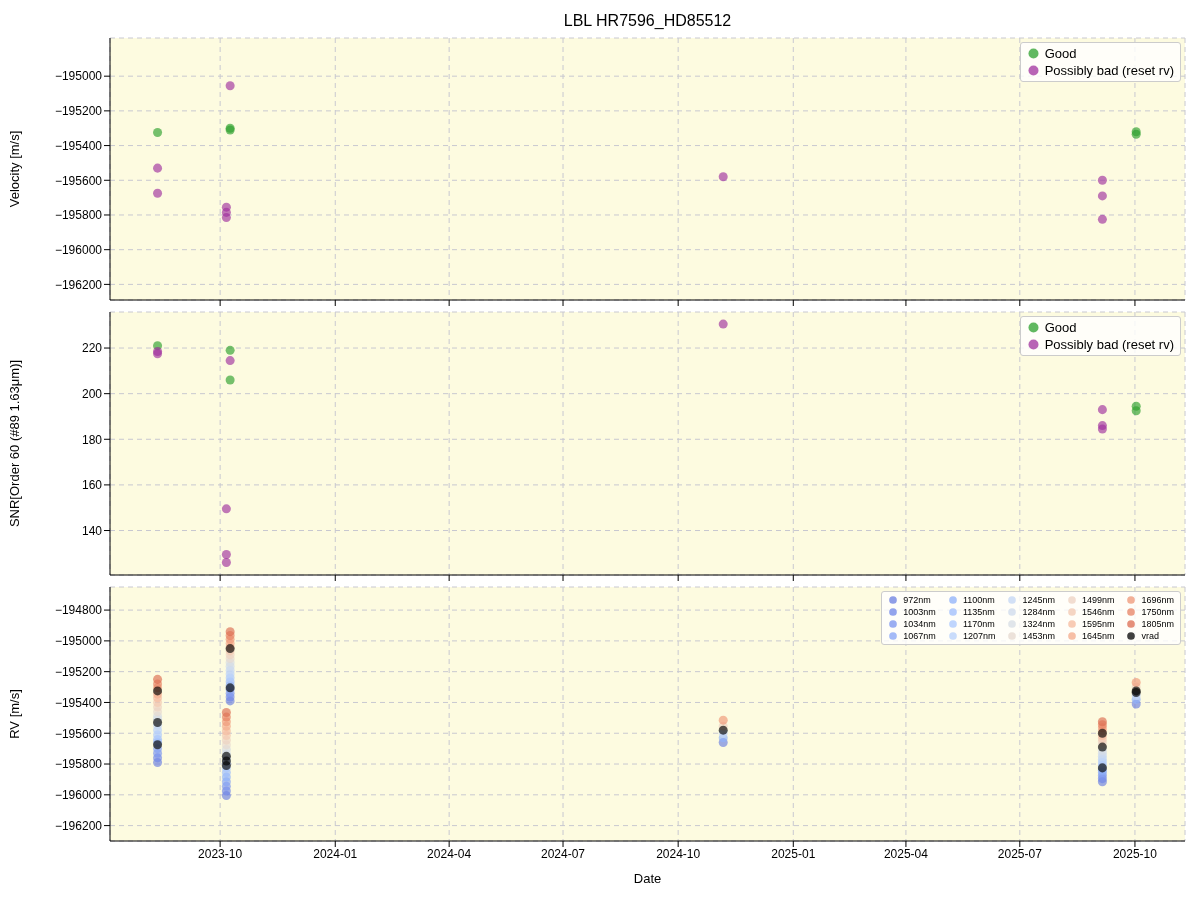 The image size is (1200, 900). Describe the element at coordinates (92, 348) in the screenshot. I see `y-tick-label: 220` at that location.